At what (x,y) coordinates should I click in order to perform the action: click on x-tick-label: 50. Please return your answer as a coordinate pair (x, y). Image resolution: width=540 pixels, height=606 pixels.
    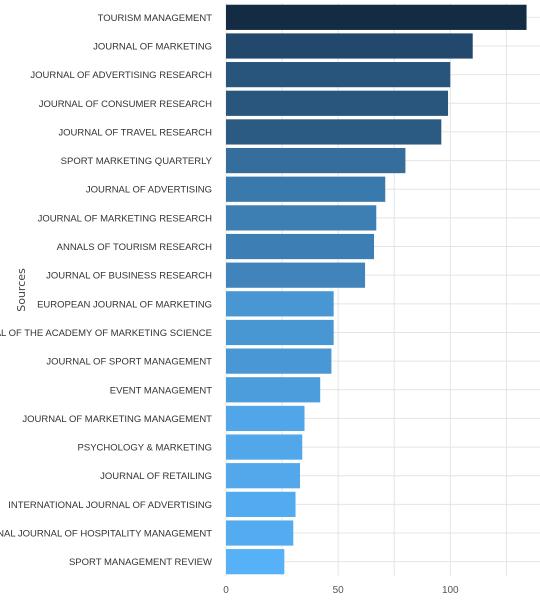
    Looking at the image, I should click on (339, 590).